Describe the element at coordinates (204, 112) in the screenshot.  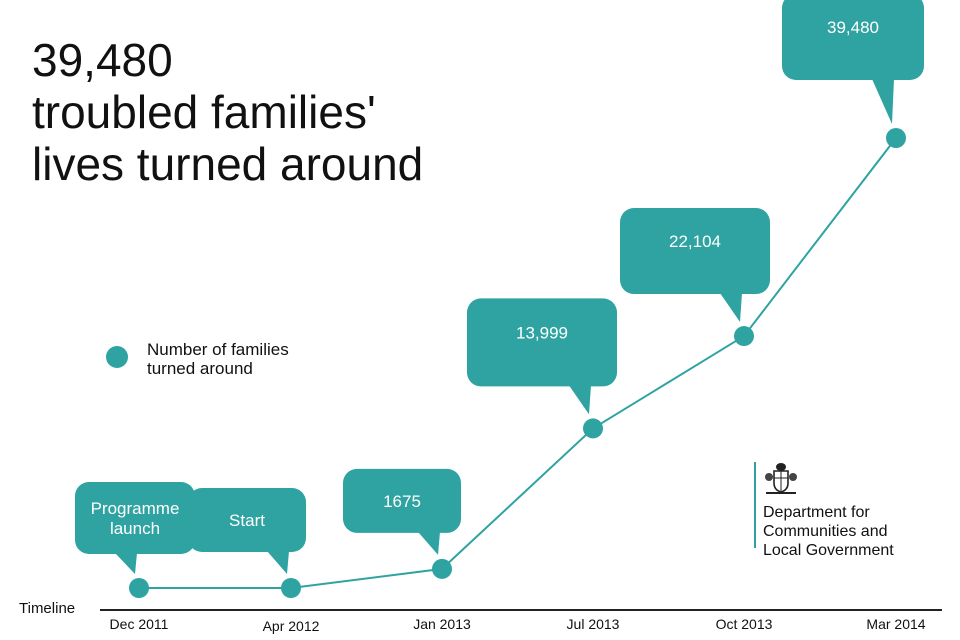
I see `headline-line-2: troubled families'` at that location.